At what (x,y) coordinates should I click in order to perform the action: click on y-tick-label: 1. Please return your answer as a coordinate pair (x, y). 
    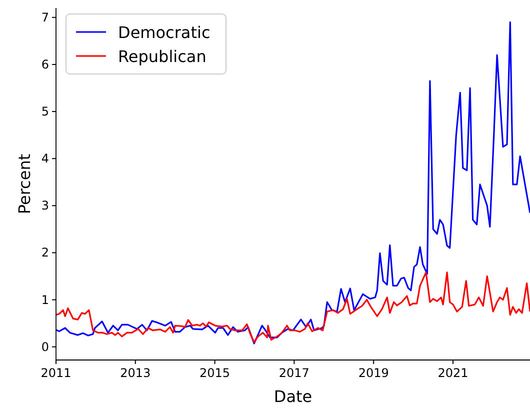
    Looking at the image, I should click on (45, 299).